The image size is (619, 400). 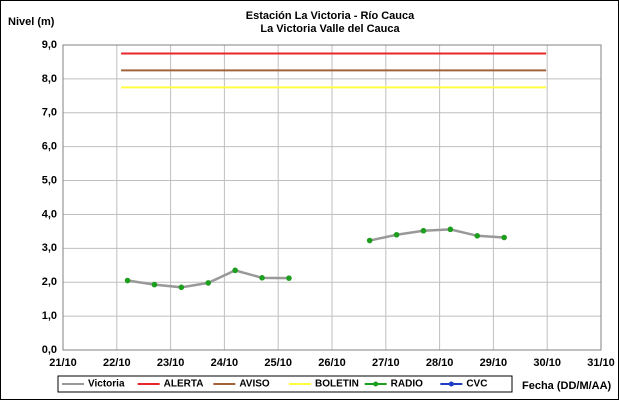 What do you see at coordinates (494, 363) in the screenshot?
I see `x-tick-label: 29/10` at bounding box center [494, 363].